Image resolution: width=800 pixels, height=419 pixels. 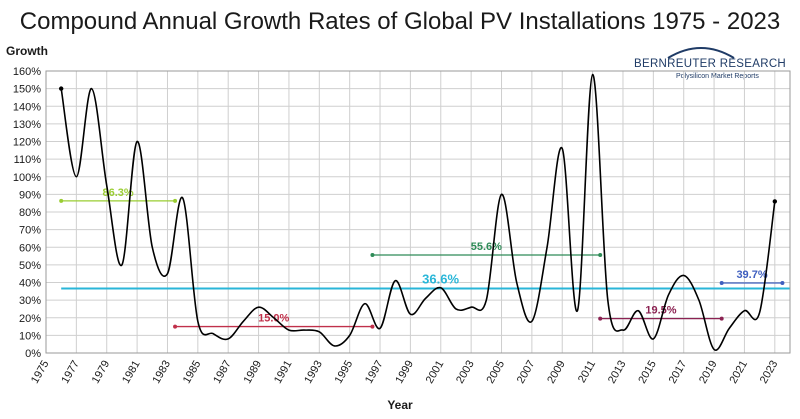 What do you see at coordinates (435, 372) in the screenshot?
I see `x-tick-label: 2001` at bounding box center [435, 372].